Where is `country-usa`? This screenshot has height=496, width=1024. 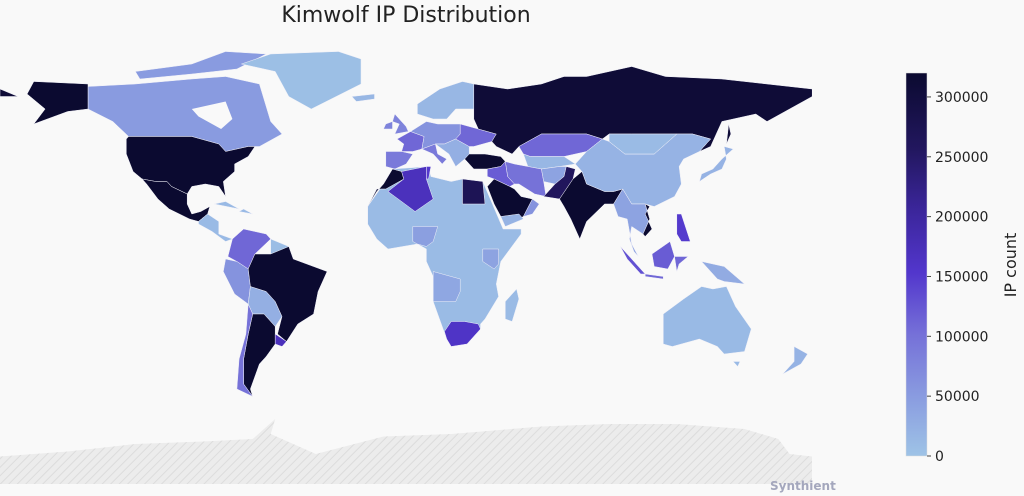 country-usa is located at coordinates (57, 103).